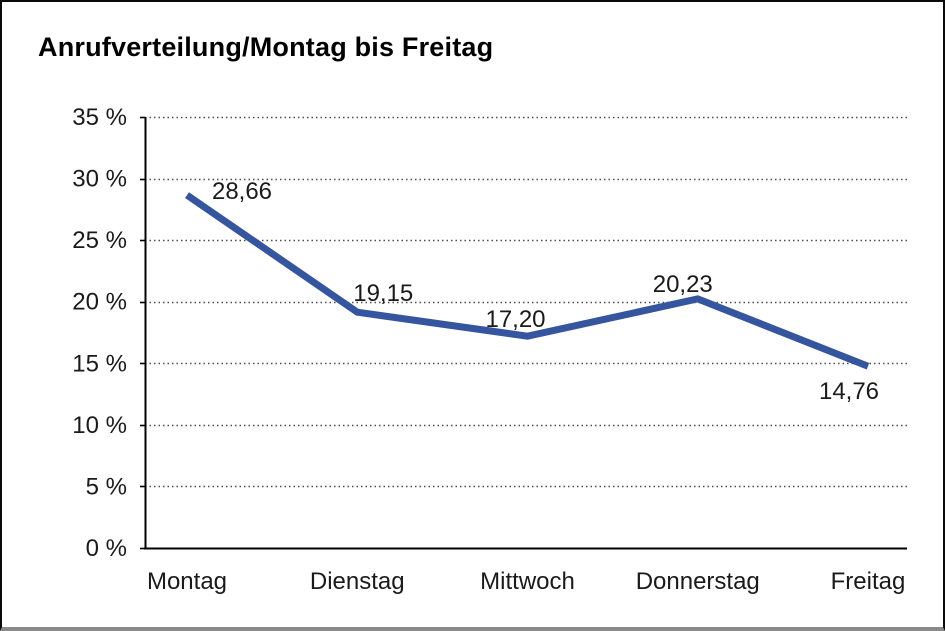  I want to click on y-tick-label: 10 %, so click(99, 425).